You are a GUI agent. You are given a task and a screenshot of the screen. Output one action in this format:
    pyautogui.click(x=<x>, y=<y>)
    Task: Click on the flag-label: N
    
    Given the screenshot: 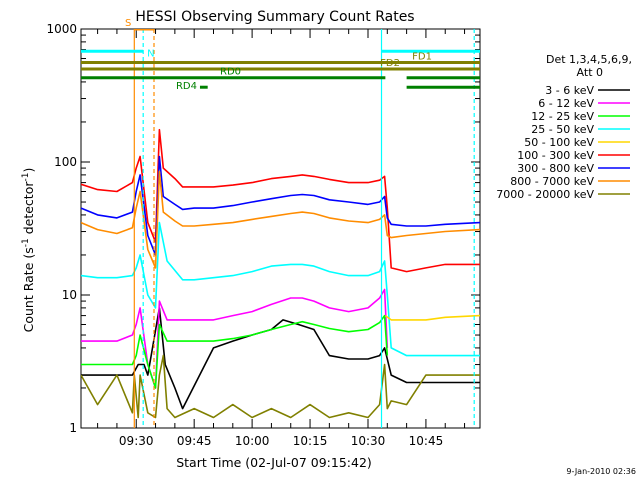 What is the action you would take?
    pyautogui.click(x=150, y=53)
    